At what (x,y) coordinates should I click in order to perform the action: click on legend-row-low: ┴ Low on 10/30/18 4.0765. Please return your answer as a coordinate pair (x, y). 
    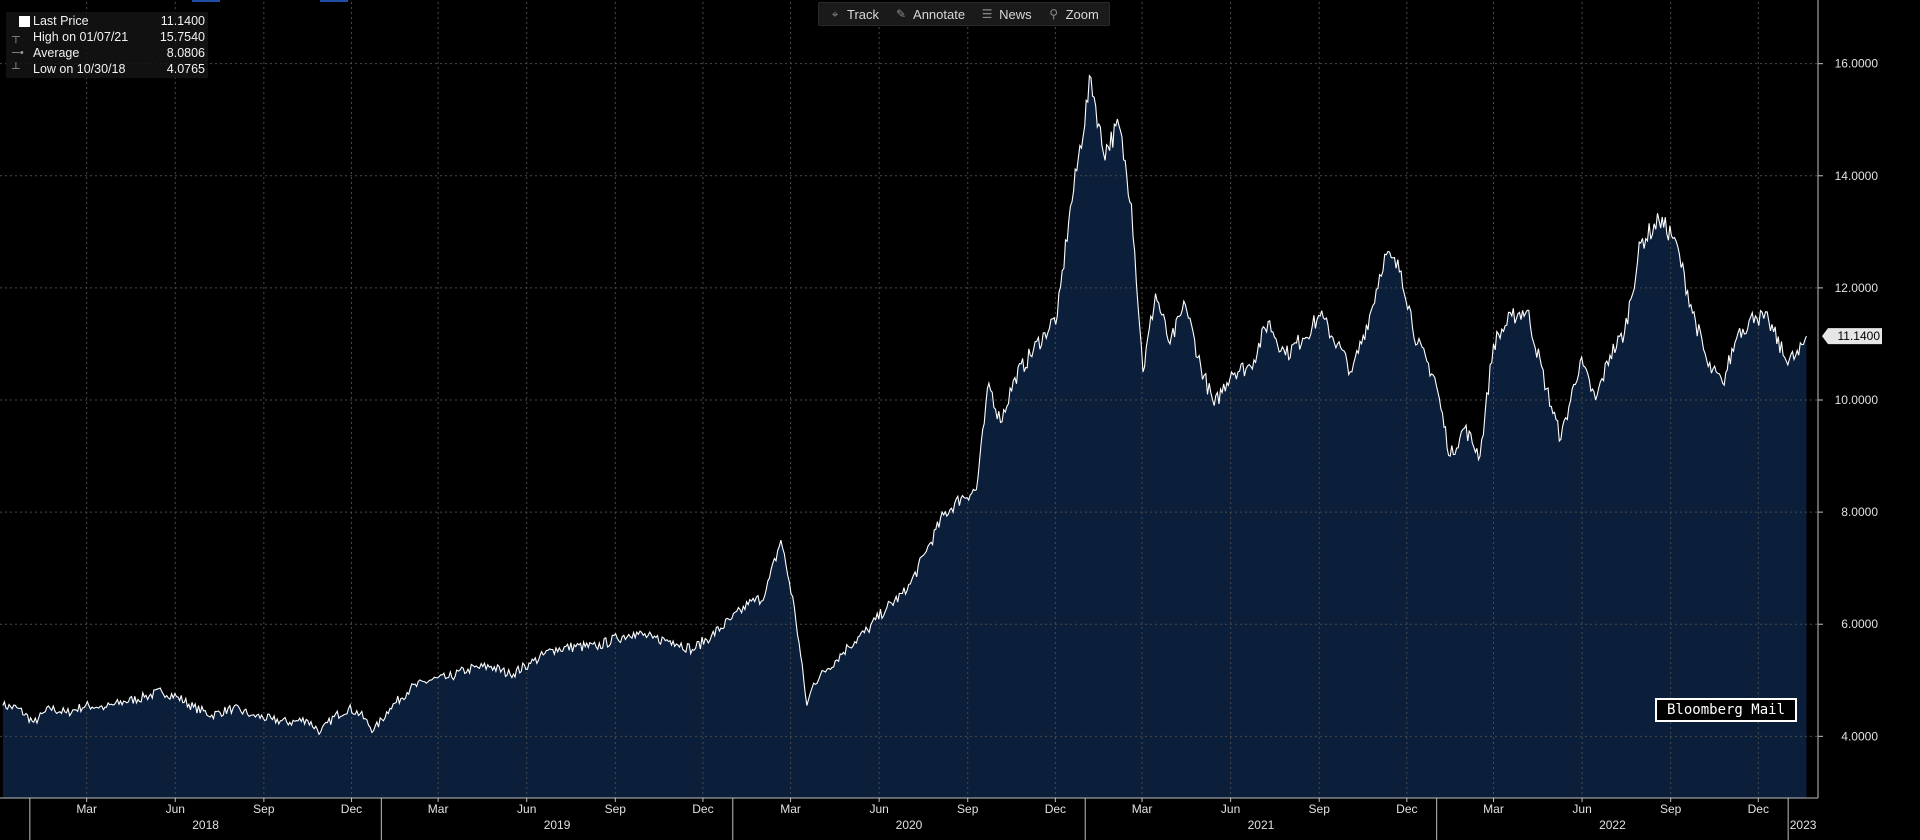
    Looking at the image, I should click on (107, 69).